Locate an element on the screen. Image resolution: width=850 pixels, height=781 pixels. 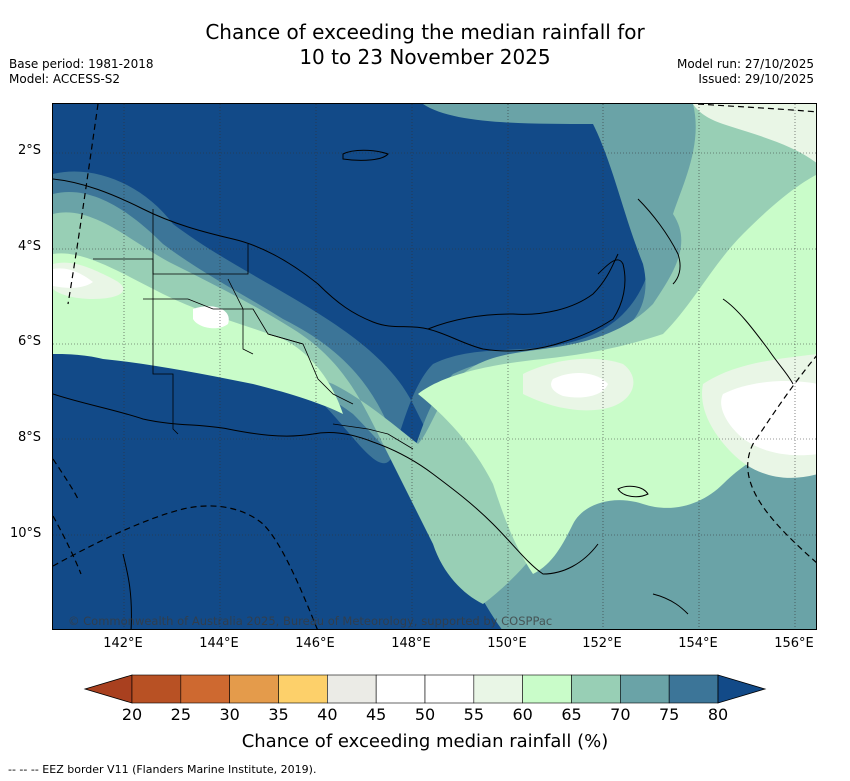
band-50-55-west is located at coordinates (73, 278).